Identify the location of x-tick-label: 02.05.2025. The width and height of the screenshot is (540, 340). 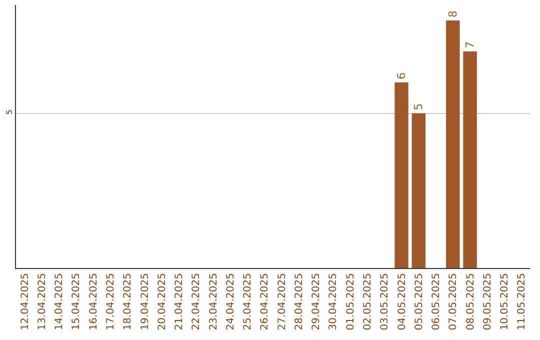
(368, 301).